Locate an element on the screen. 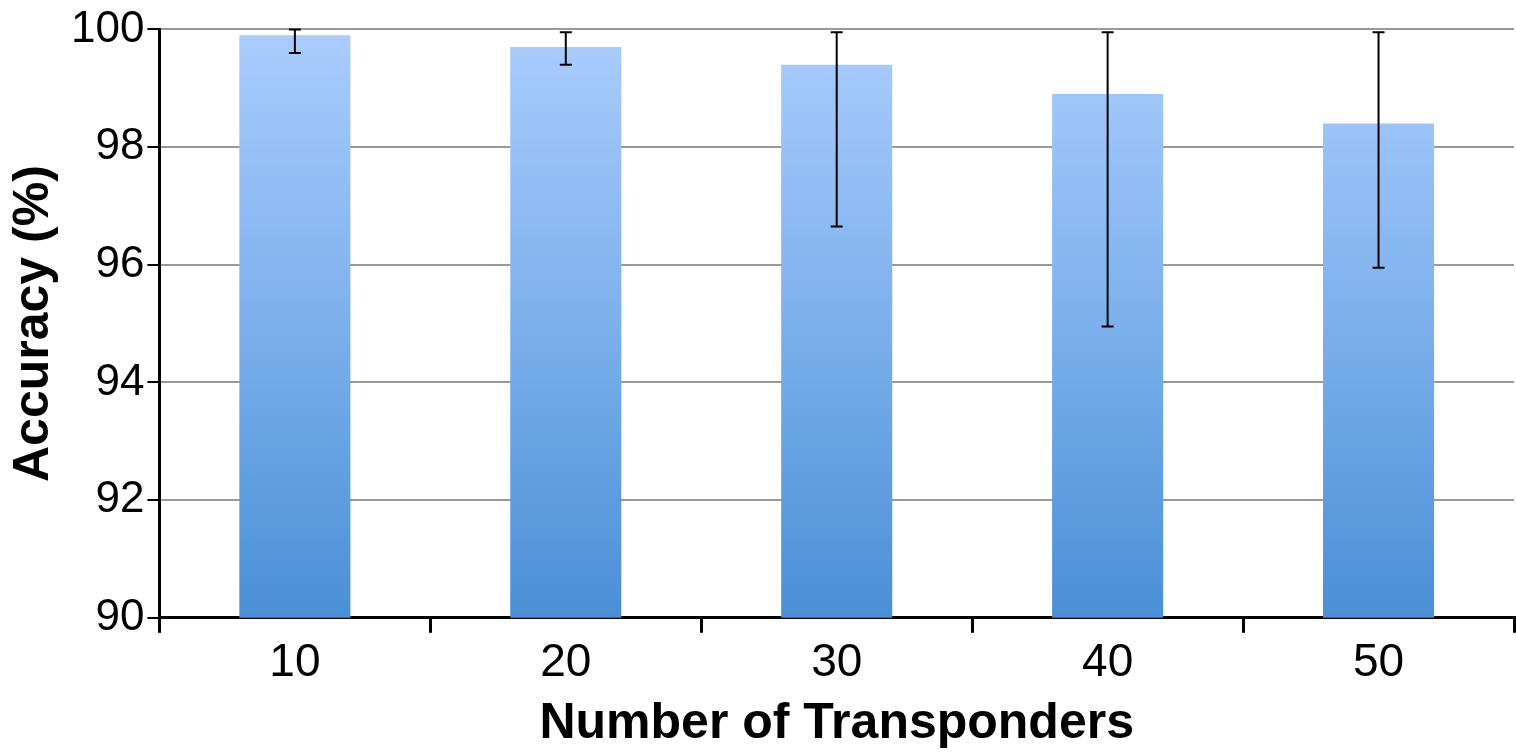 The width and height of the screenshot is (1516, 754). x-tick-label: 40 is located at coordinates (1108, 660).